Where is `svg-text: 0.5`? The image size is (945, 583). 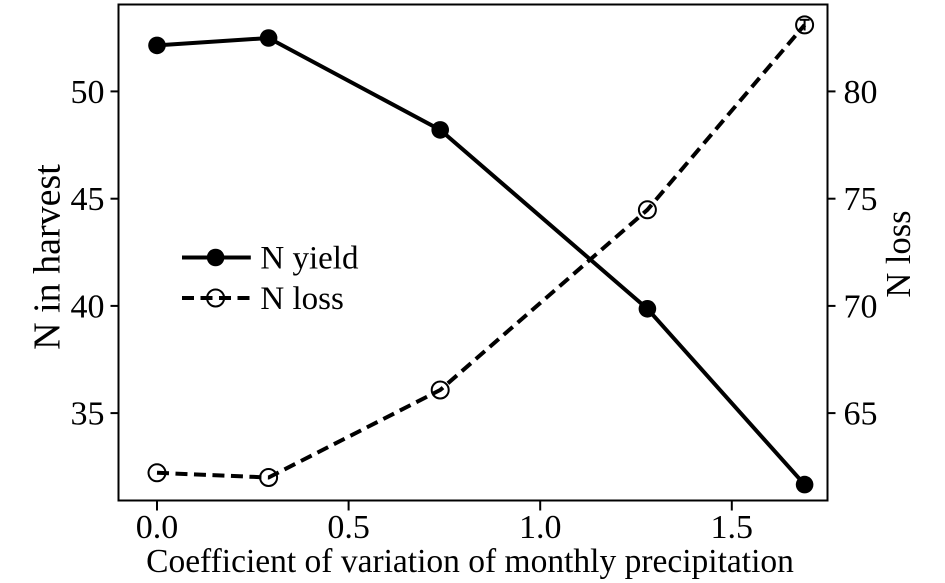
svg-text: 0.5 is located at coordinates (348, 527).